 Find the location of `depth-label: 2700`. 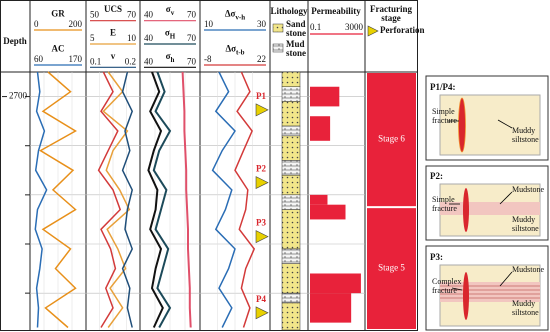

depth-label: 2700 is located at coordinates (18, 96).